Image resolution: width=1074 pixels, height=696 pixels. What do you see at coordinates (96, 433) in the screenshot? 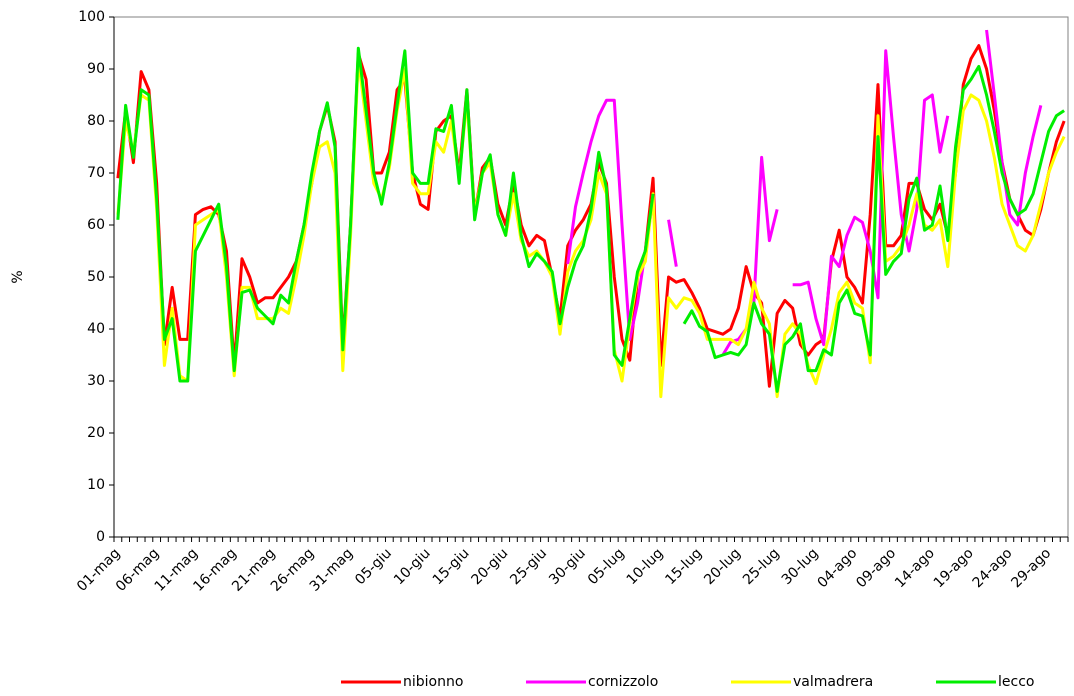
I see `y-tick-label: 20` at bounding box center [96, 433].